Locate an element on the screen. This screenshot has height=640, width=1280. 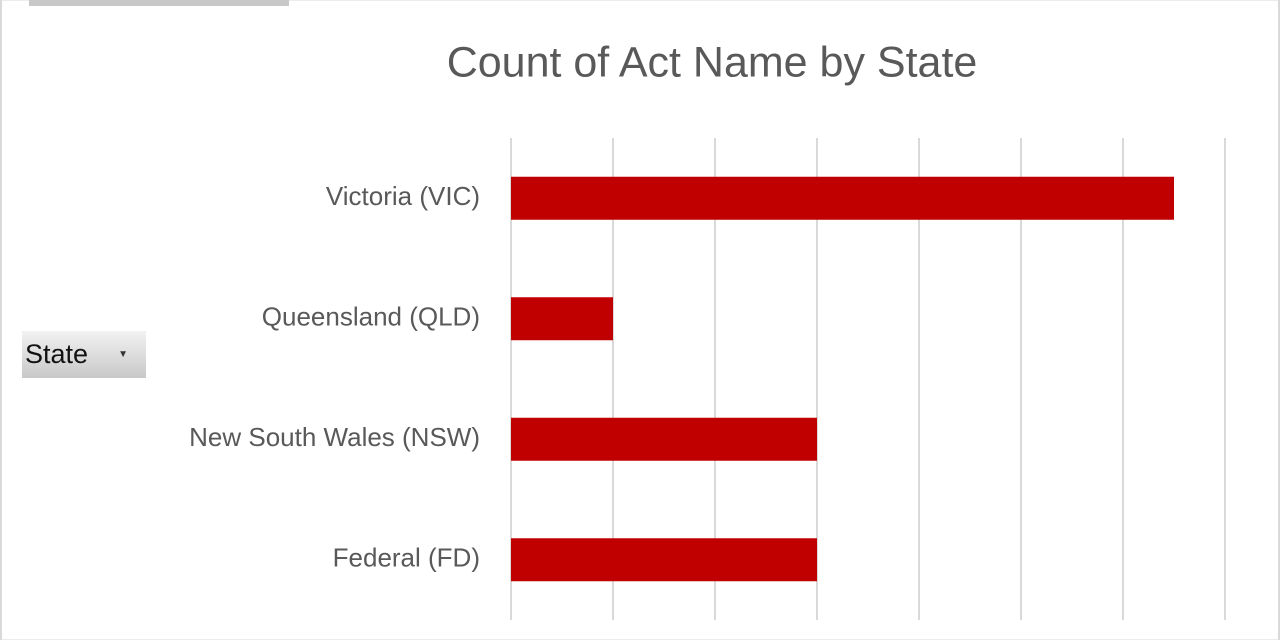
y-tick-label: New South Wales (NSW) is located at coordinates (334, 437).